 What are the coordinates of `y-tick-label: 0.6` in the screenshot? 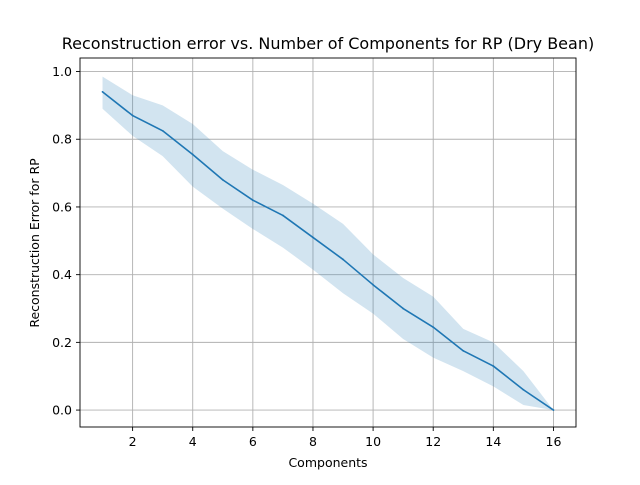 It's located at (62, 206).